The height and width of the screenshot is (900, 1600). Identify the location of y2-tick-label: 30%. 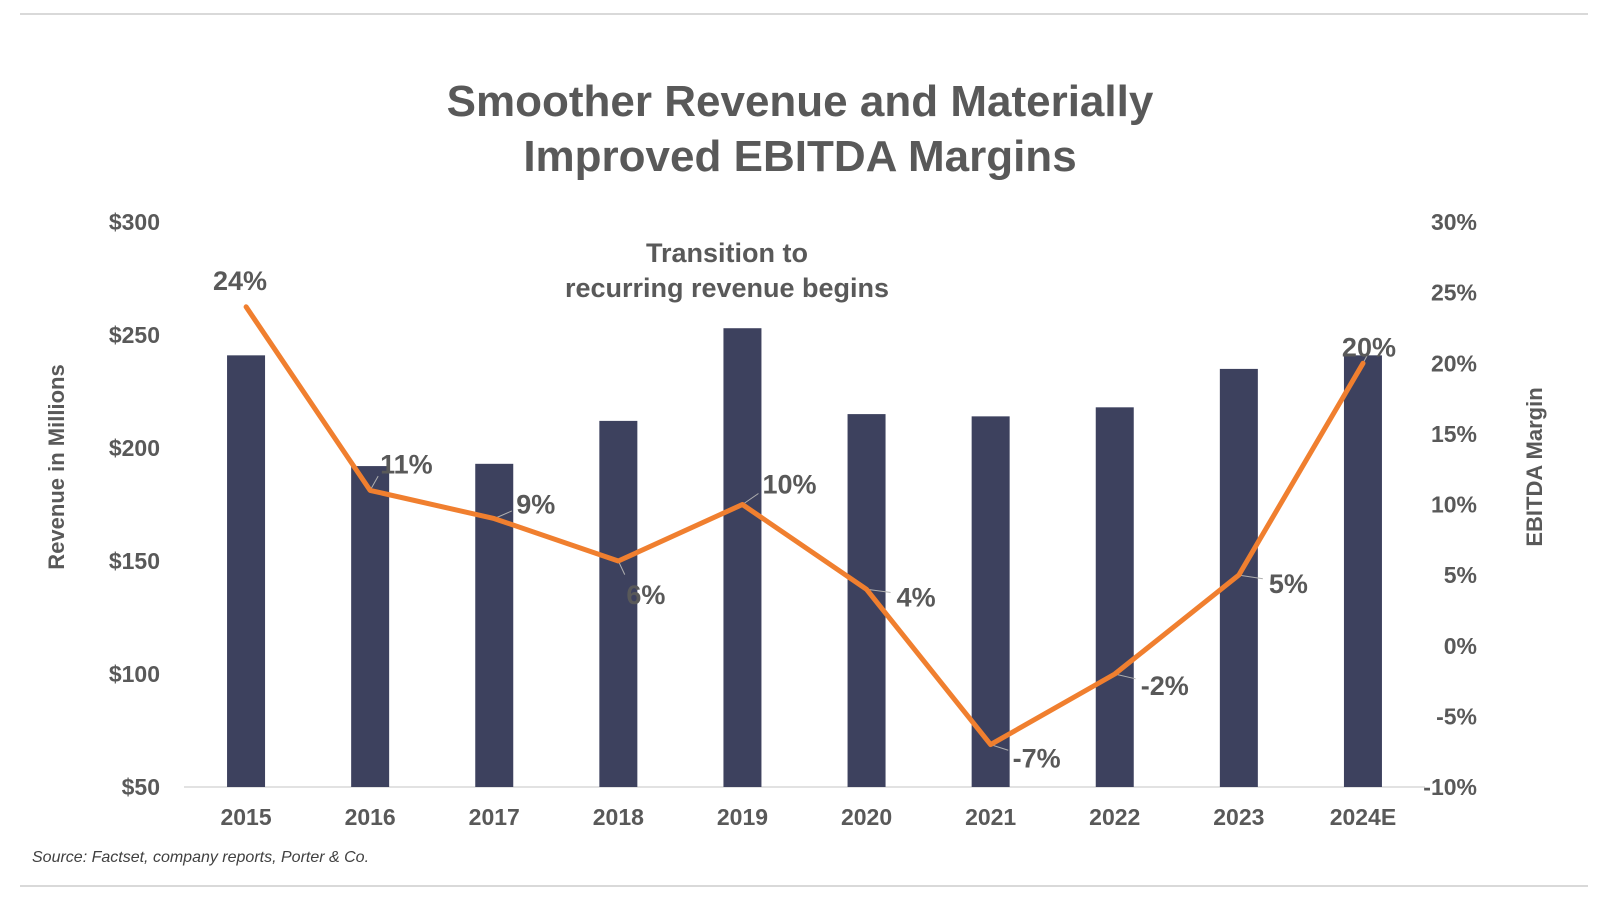
(1454, 222).